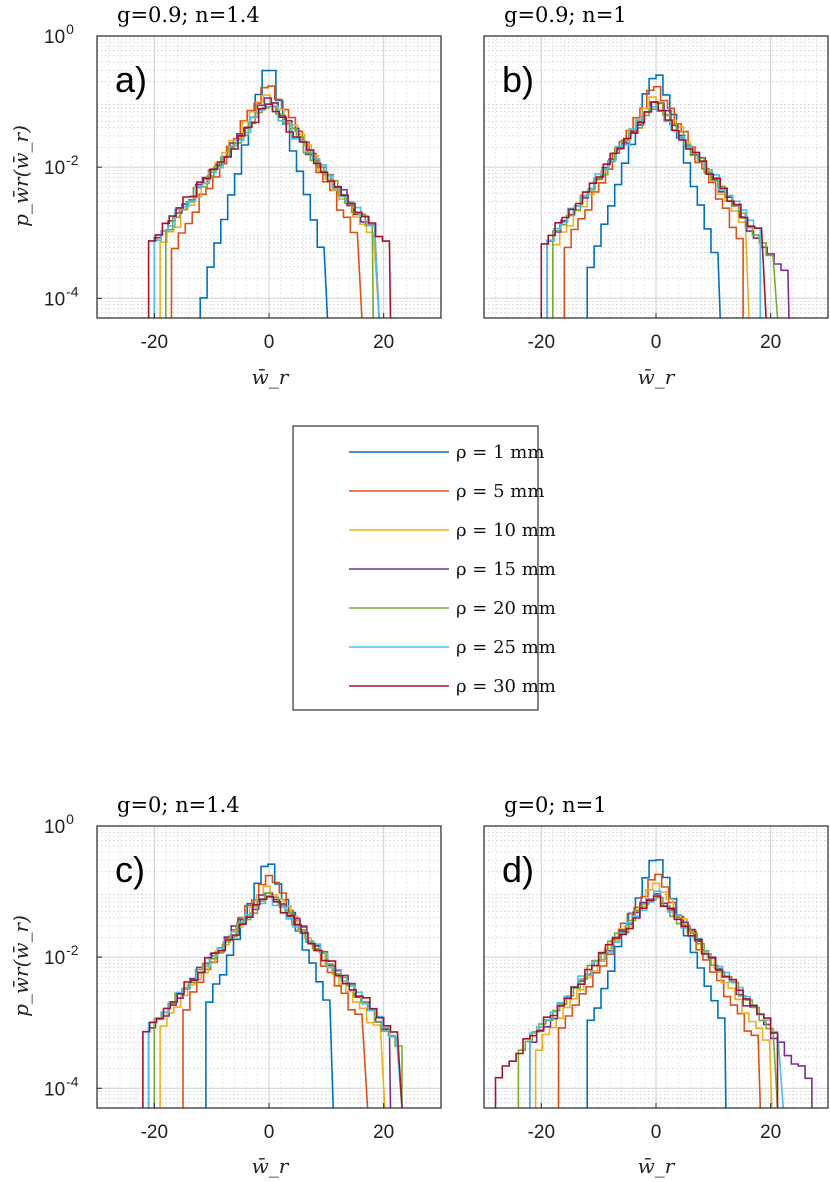 Image resolution: width=830 pixels, height=1182 pixels. What do you see at coordinates (131, 79) in the screenshot?
I see `panel-a-letter: a)` at bounding box center [131, 79].